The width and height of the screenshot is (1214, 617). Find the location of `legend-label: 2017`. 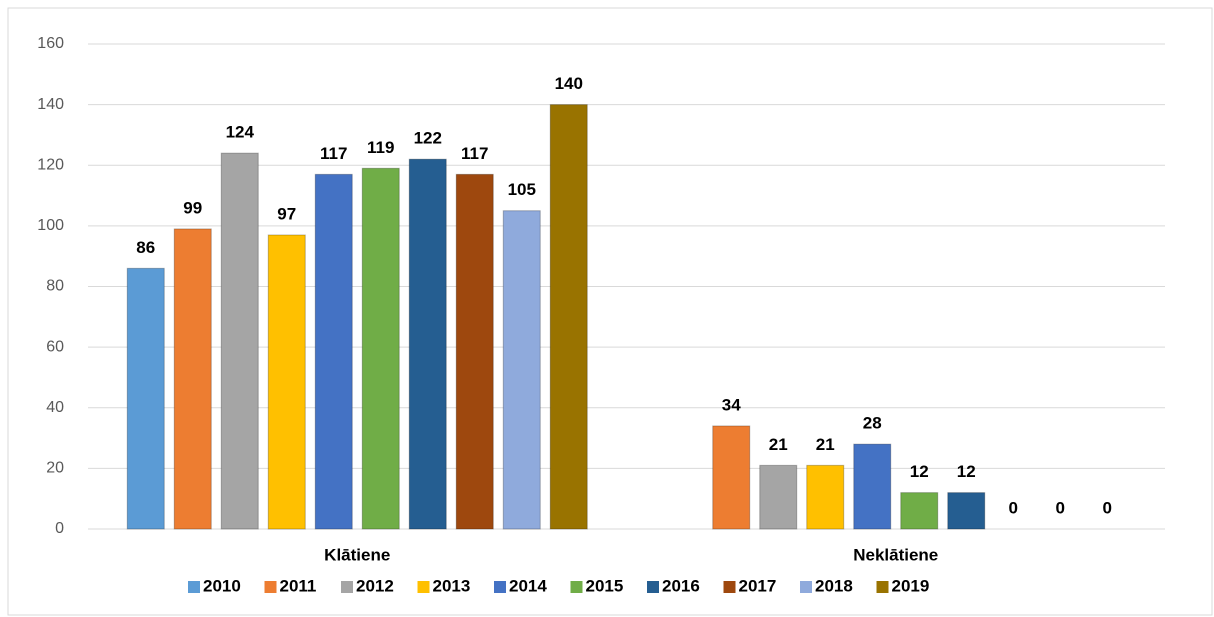

legend-label: 2017 is located at coordinates (758, 585).